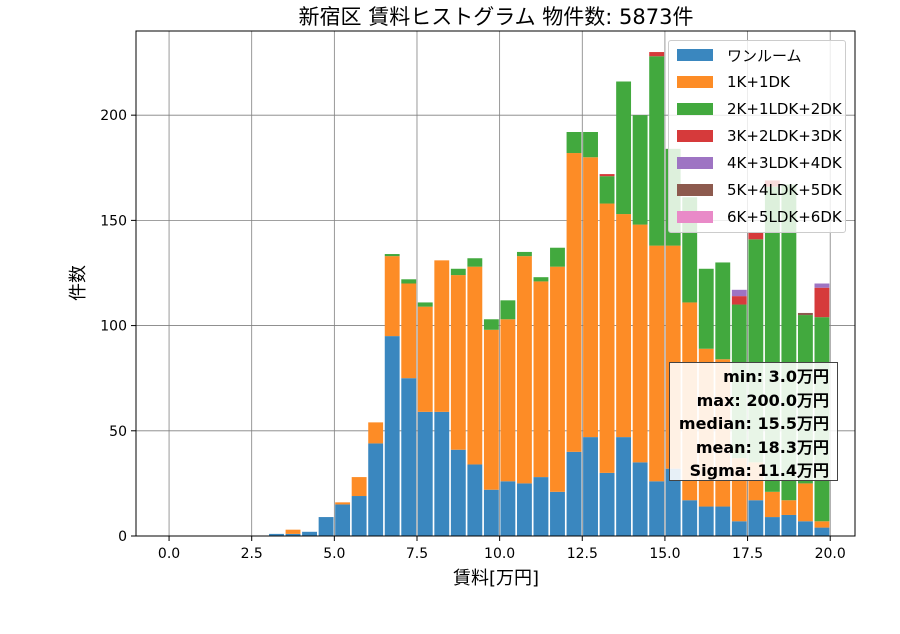 The width and height of the screenshot is (900, 634). I want to click on stat-sigma: Sigma: 11.4万円, so click(759, 470).